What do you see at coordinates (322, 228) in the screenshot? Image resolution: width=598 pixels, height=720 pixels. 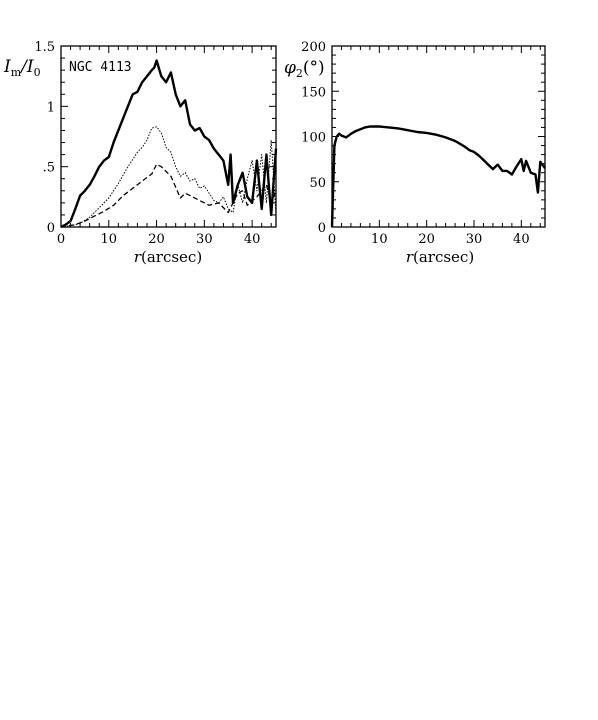 I see `right-y-tick-label: 0` at bounding box center [322, 228].